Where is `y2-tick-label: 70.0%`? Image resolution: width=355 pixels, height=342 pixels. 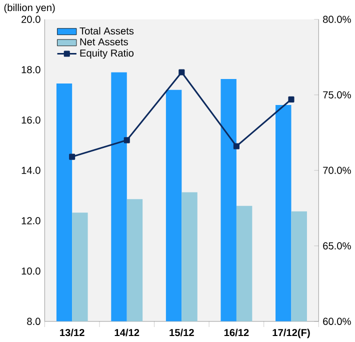
y2-tick-label: 70.0% is located at coordinates (337, 170).